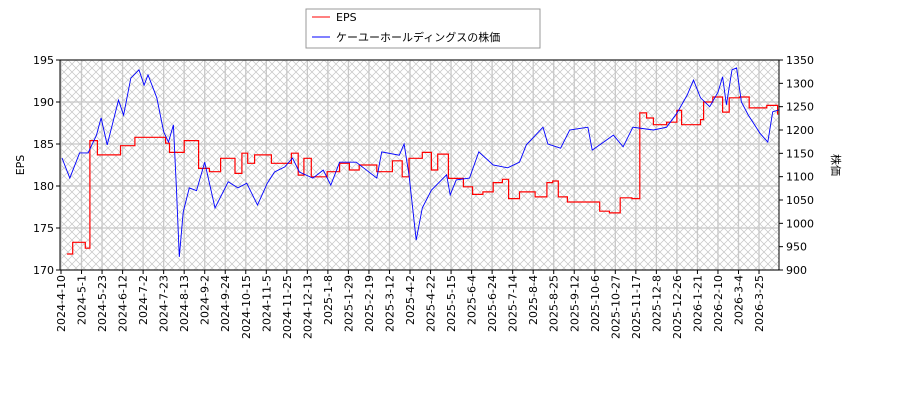 The width and height of the screenshot is (900, 404). What do you see at coordinates (346, 17) in the screenshot?
I see `legend-label-eps: EPS` at bounding box center [346, 17].